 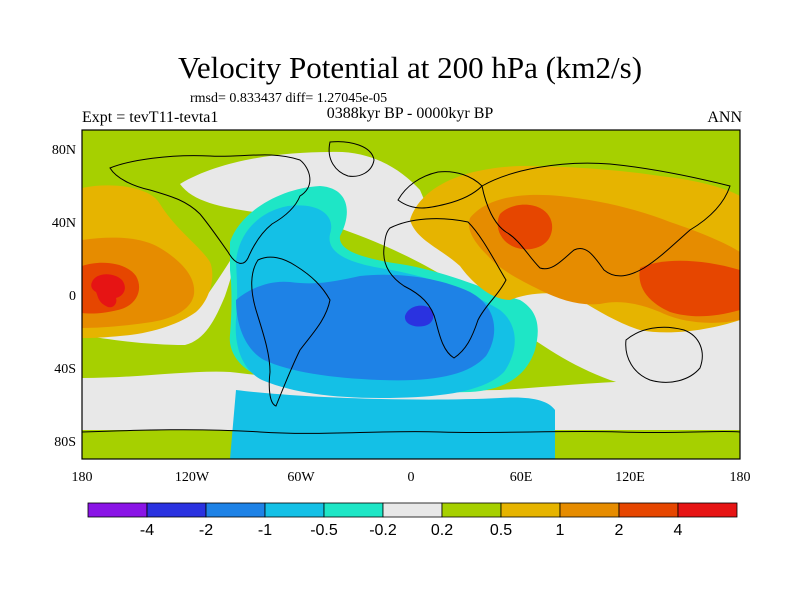 I want to click on plot-title: Velocity Potential at 200 hPa (km2/s), so click(x=410, y=67).